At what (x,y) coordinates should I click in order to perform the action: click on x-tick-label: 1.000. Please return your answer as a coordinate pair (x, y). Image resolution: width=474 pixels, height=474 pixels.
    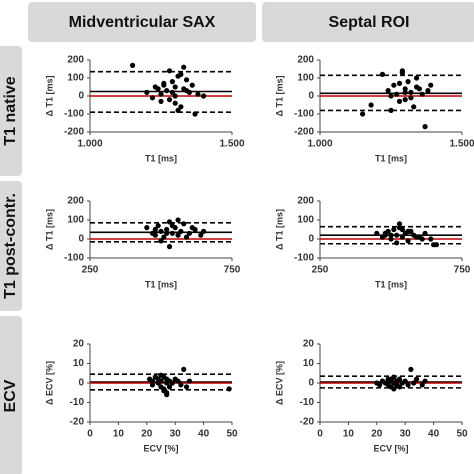
    Looking at the image, I should click on (89, 144).